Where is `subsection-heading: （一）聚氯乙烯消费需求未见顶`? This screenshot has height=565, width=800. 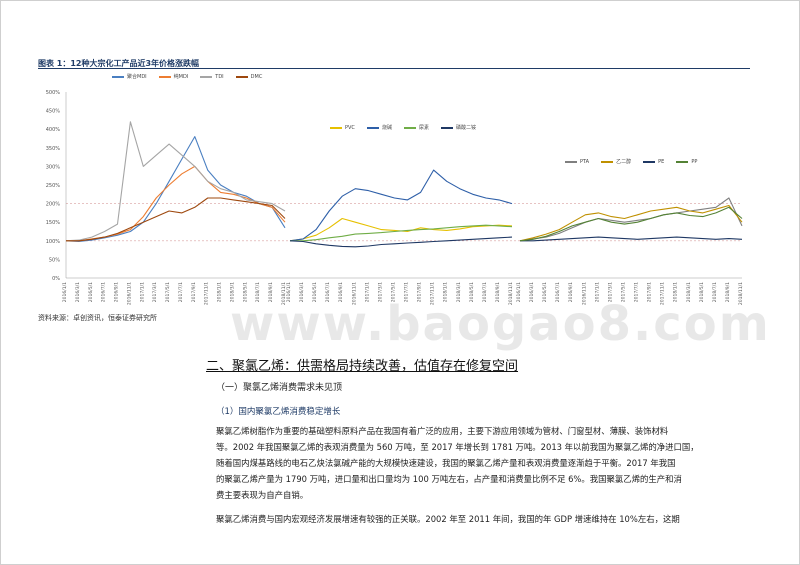 subsection-heading: （一）聚氯乙烯消费需求未见顶 is located at coordinates (279, 388).